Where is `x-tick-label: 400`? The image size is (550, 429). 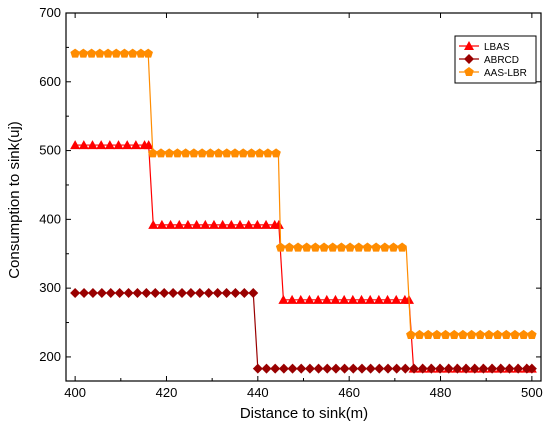 x-tick-label: 400 is located at coordinates (75, 392).